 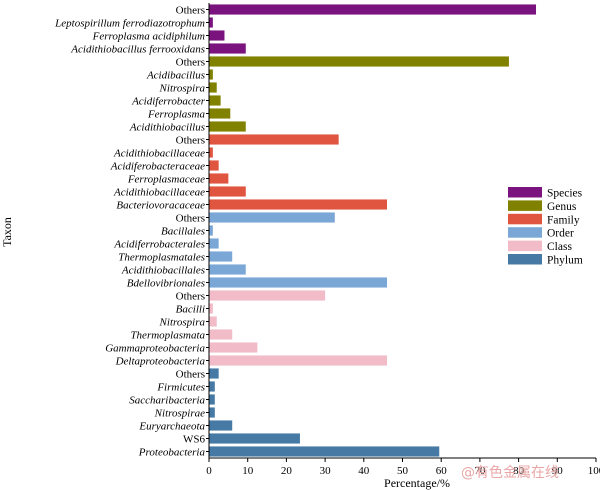 I want to click on category-label: Ferroplasma, so click(x=176, y=115).